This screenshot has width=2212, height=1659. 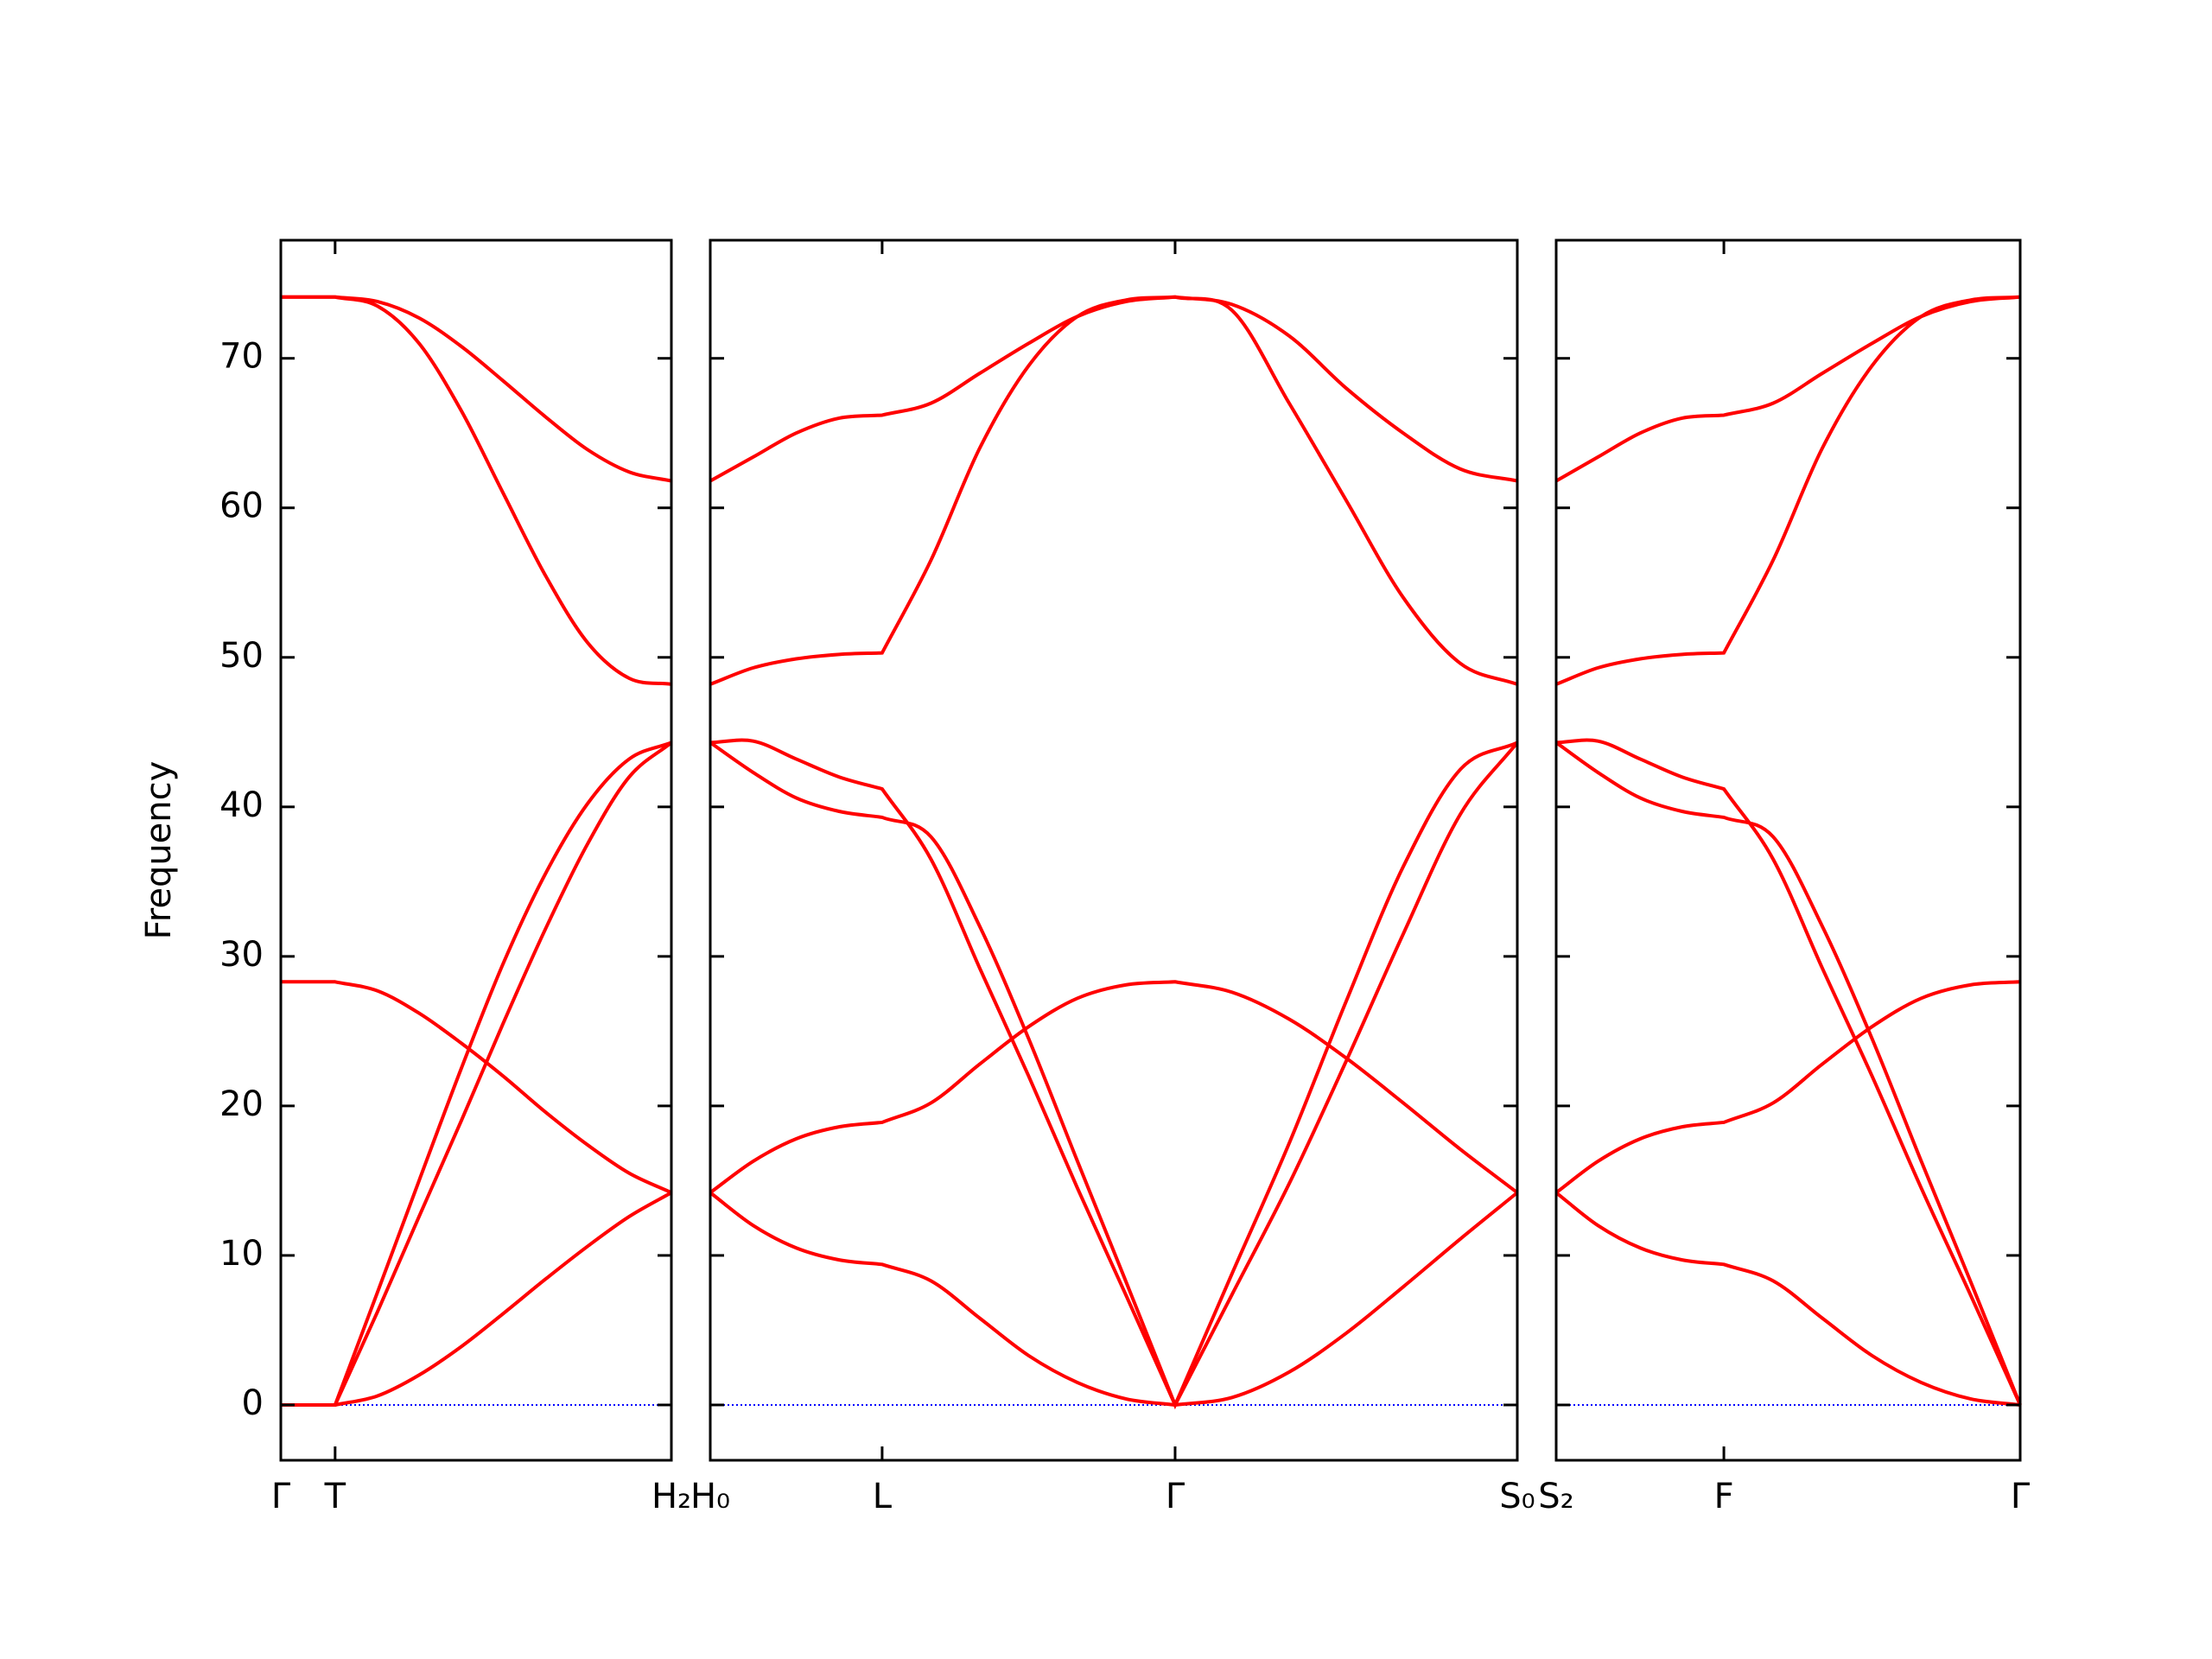 I want to click on x-tick-label: S₂, so click(x=1555, y=1496).